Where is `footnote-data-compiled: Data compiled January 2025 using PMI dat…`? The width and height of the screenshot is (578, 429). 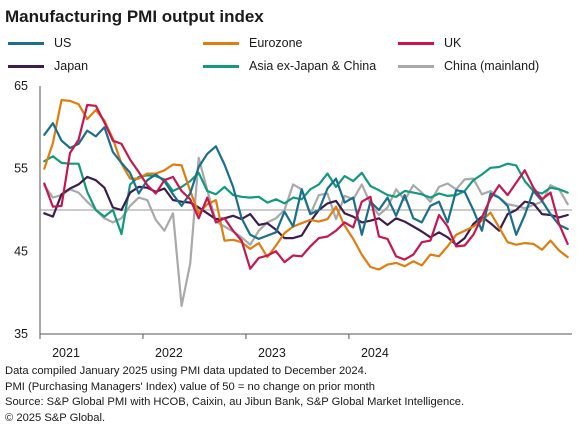
footnote-data-compiled: Data compiled January 2025 using PMI dat… is located at coordinates (186, 371).